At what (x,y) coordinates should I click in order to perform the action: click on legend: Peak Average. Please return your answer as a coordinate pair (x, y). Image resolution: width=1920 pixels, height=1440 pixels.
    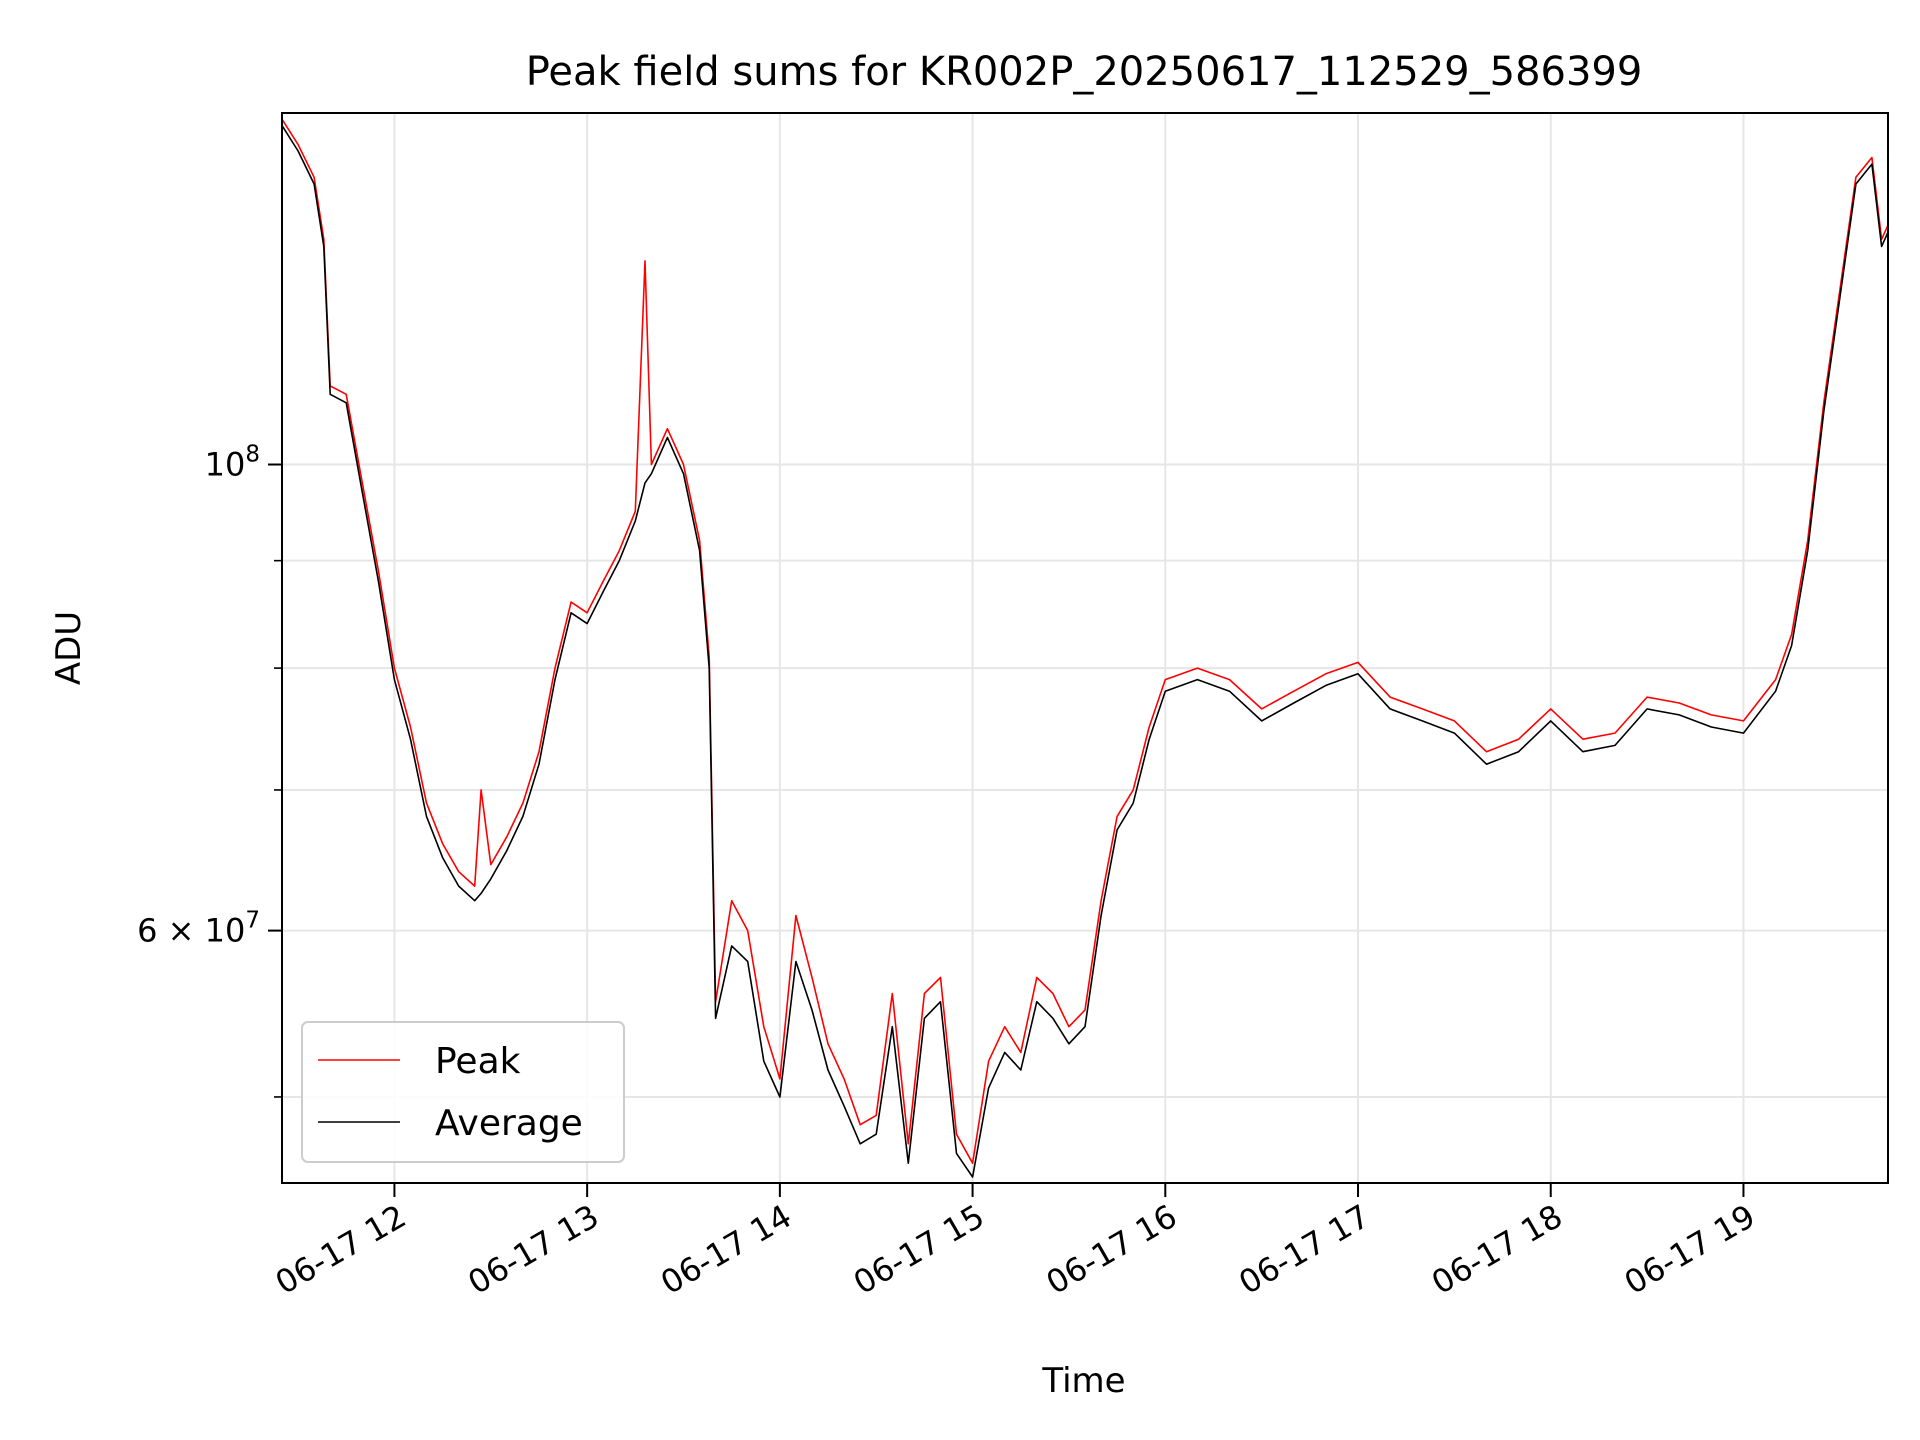
    Looking at the image, I should click on (463, 1092).